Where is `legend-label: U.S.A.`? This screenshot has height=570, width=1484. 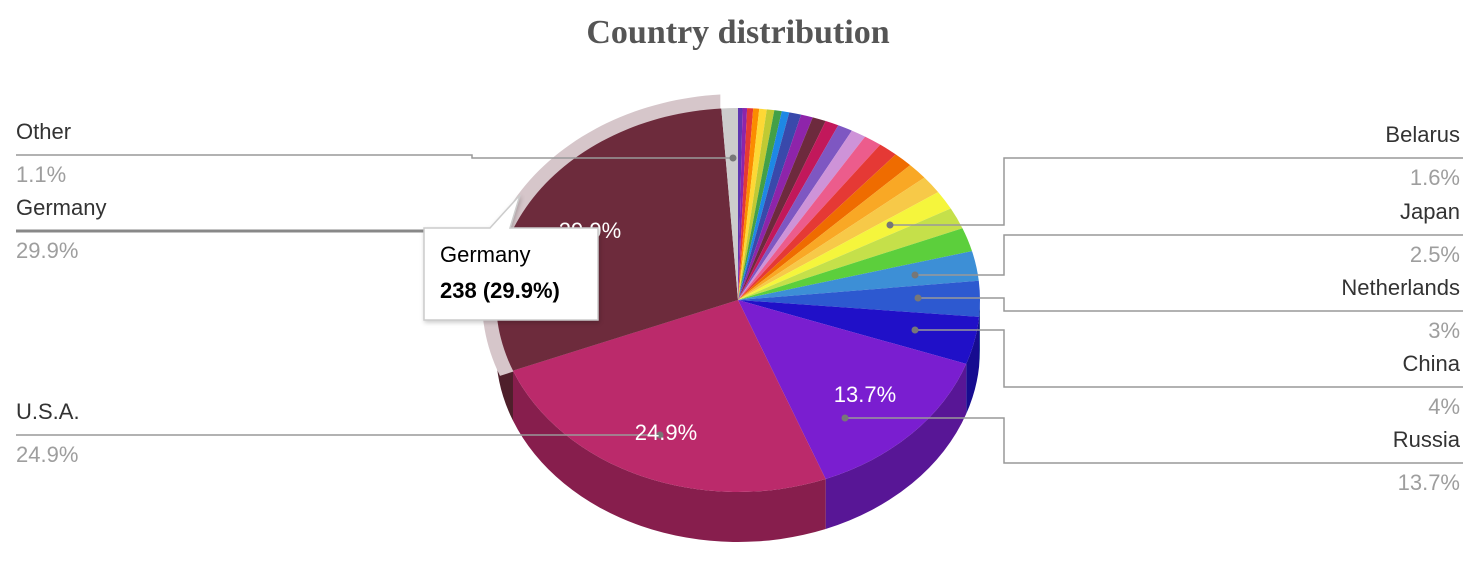
legend-label: U.S.A. is located at coordinates (48, 411).